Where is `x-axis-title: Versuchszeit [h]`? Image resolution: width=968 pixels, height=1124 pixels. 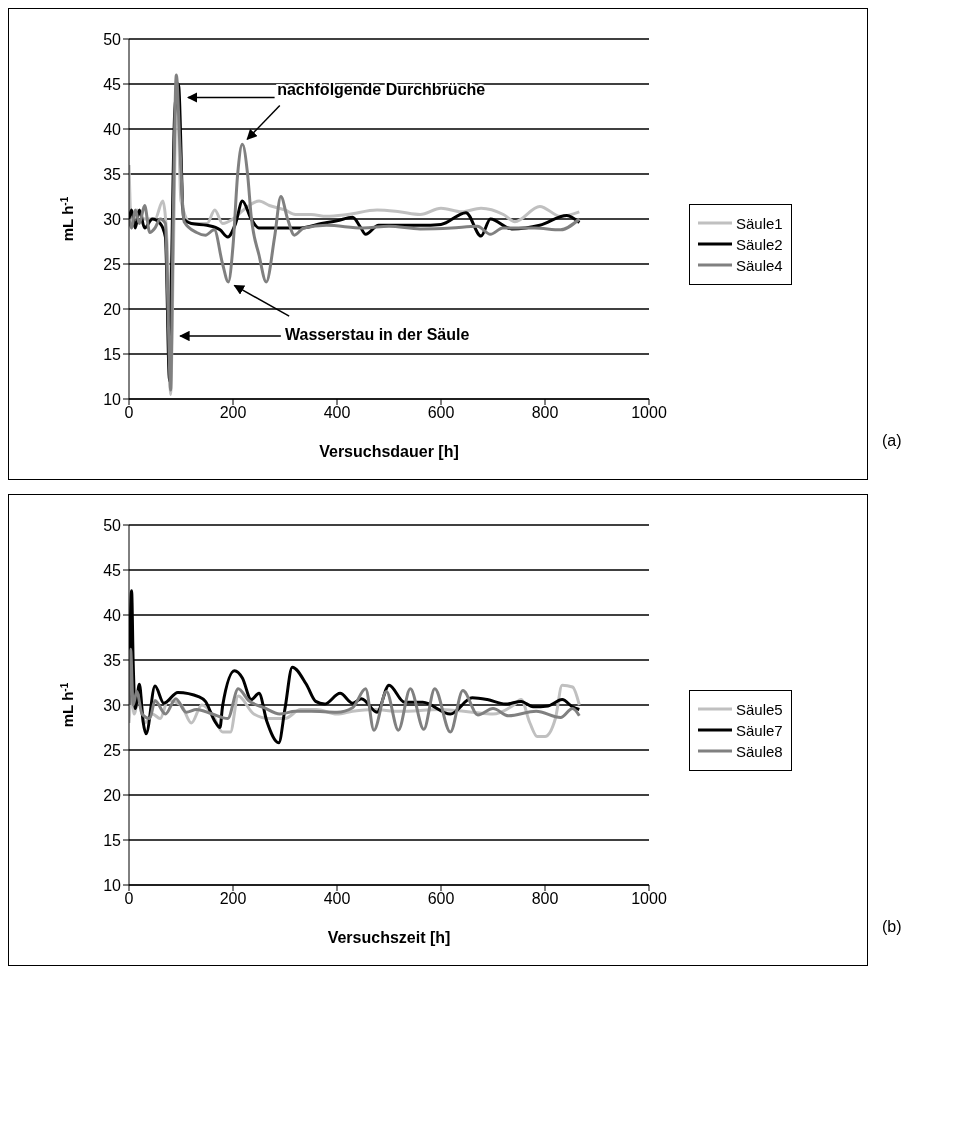
x-axis-title: Versuchszeit [h] is located at coordinates (389, 937).